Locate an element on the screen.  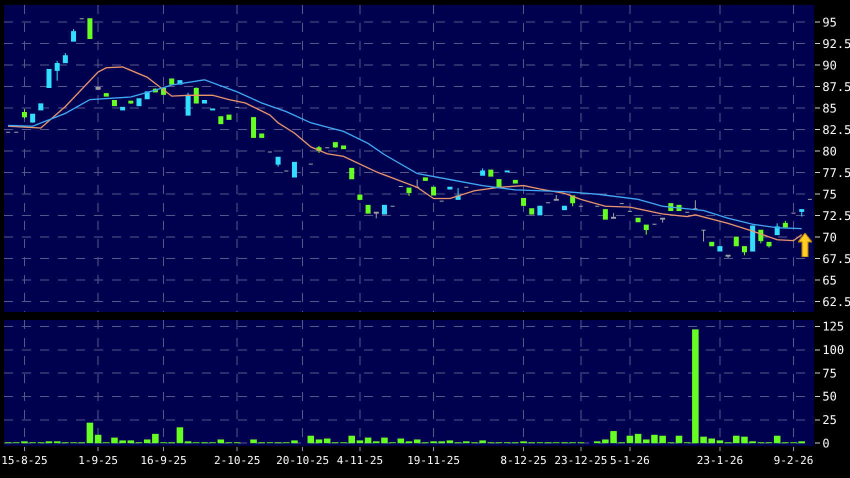
y-tick-label: 65 is located at coordinates (829, 280).